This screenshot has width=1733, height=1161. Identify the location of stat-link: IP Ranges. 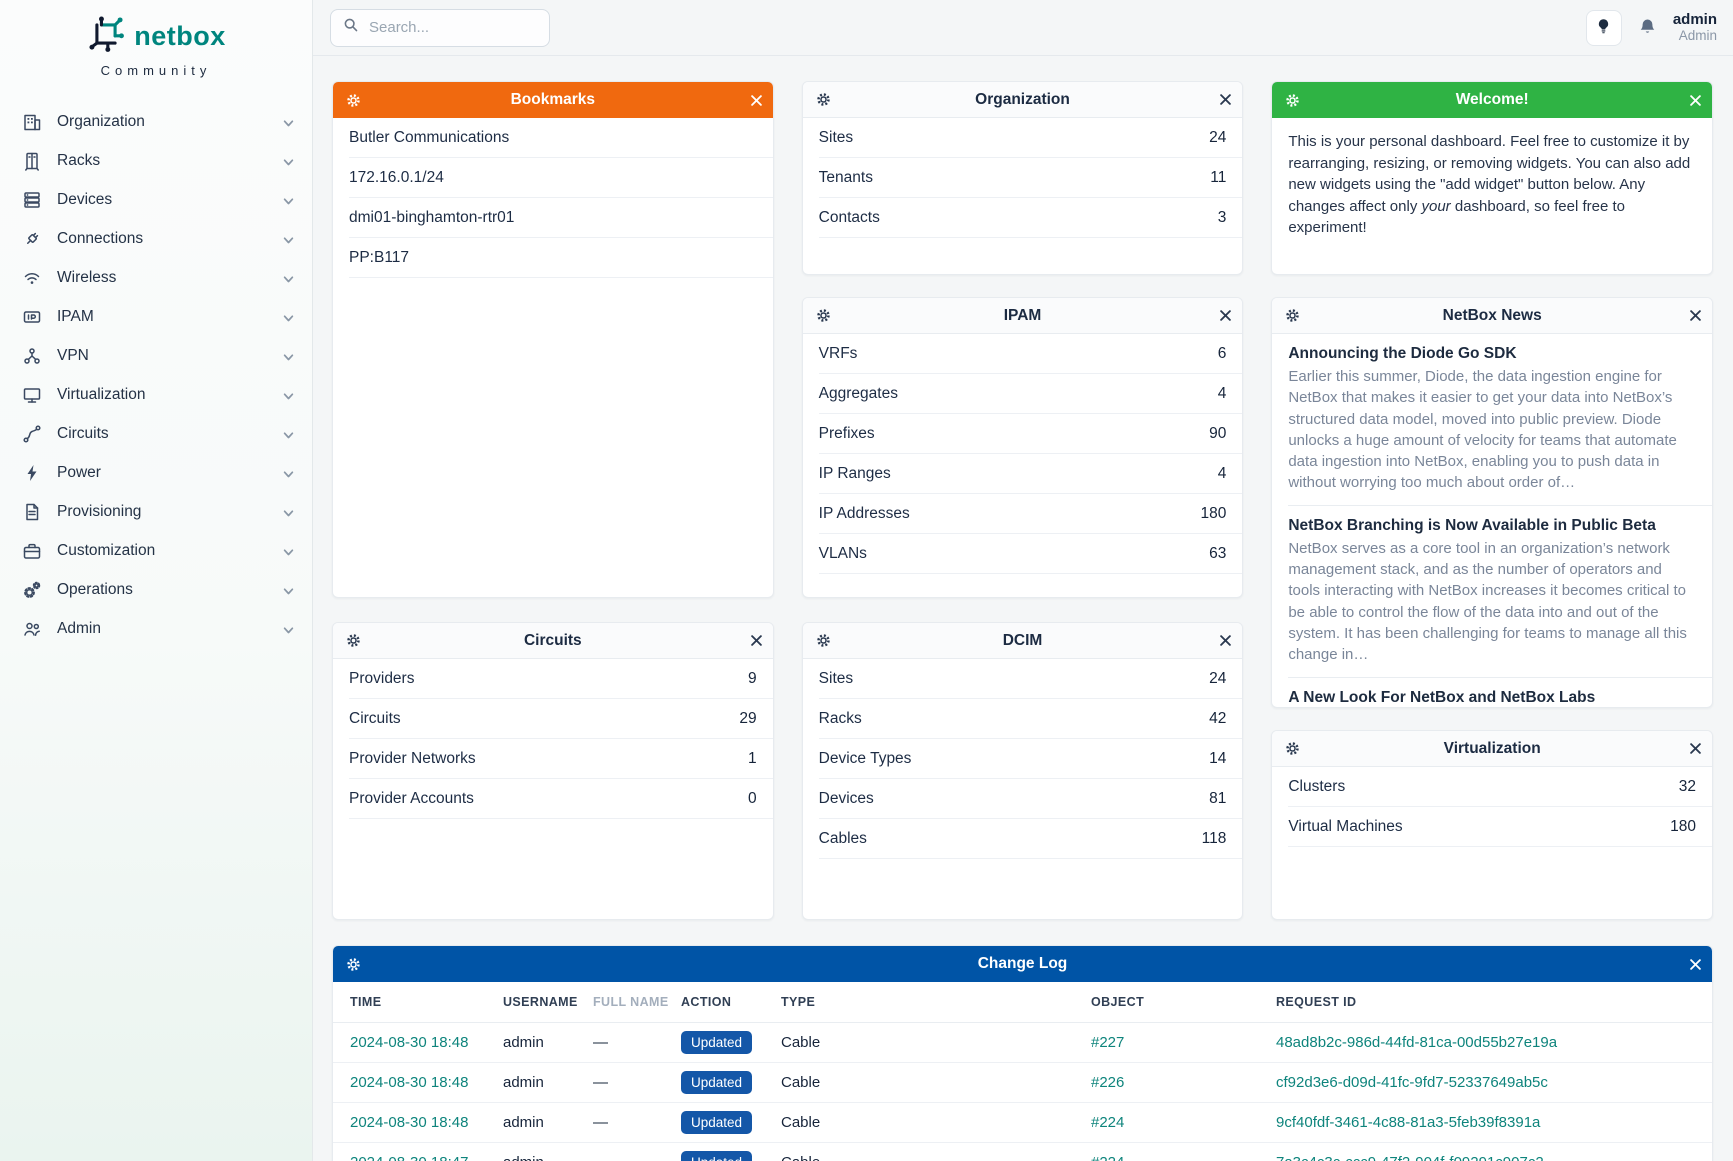
(854, 473).